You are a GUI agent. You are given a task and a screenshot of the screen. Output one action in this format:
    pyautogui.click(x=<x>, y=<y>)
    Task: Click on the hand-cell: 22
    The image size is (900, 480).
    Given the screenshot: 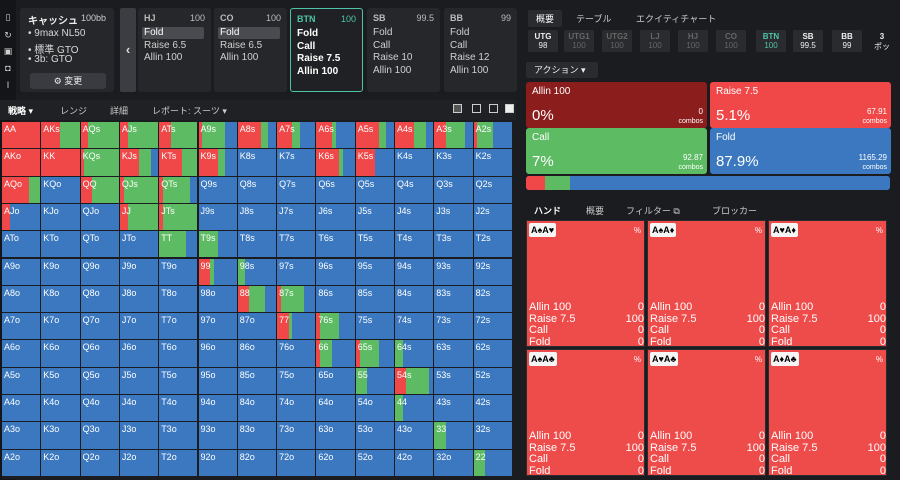 What is the action you would take?
    pyautogui.click(x=492, y=462)
    